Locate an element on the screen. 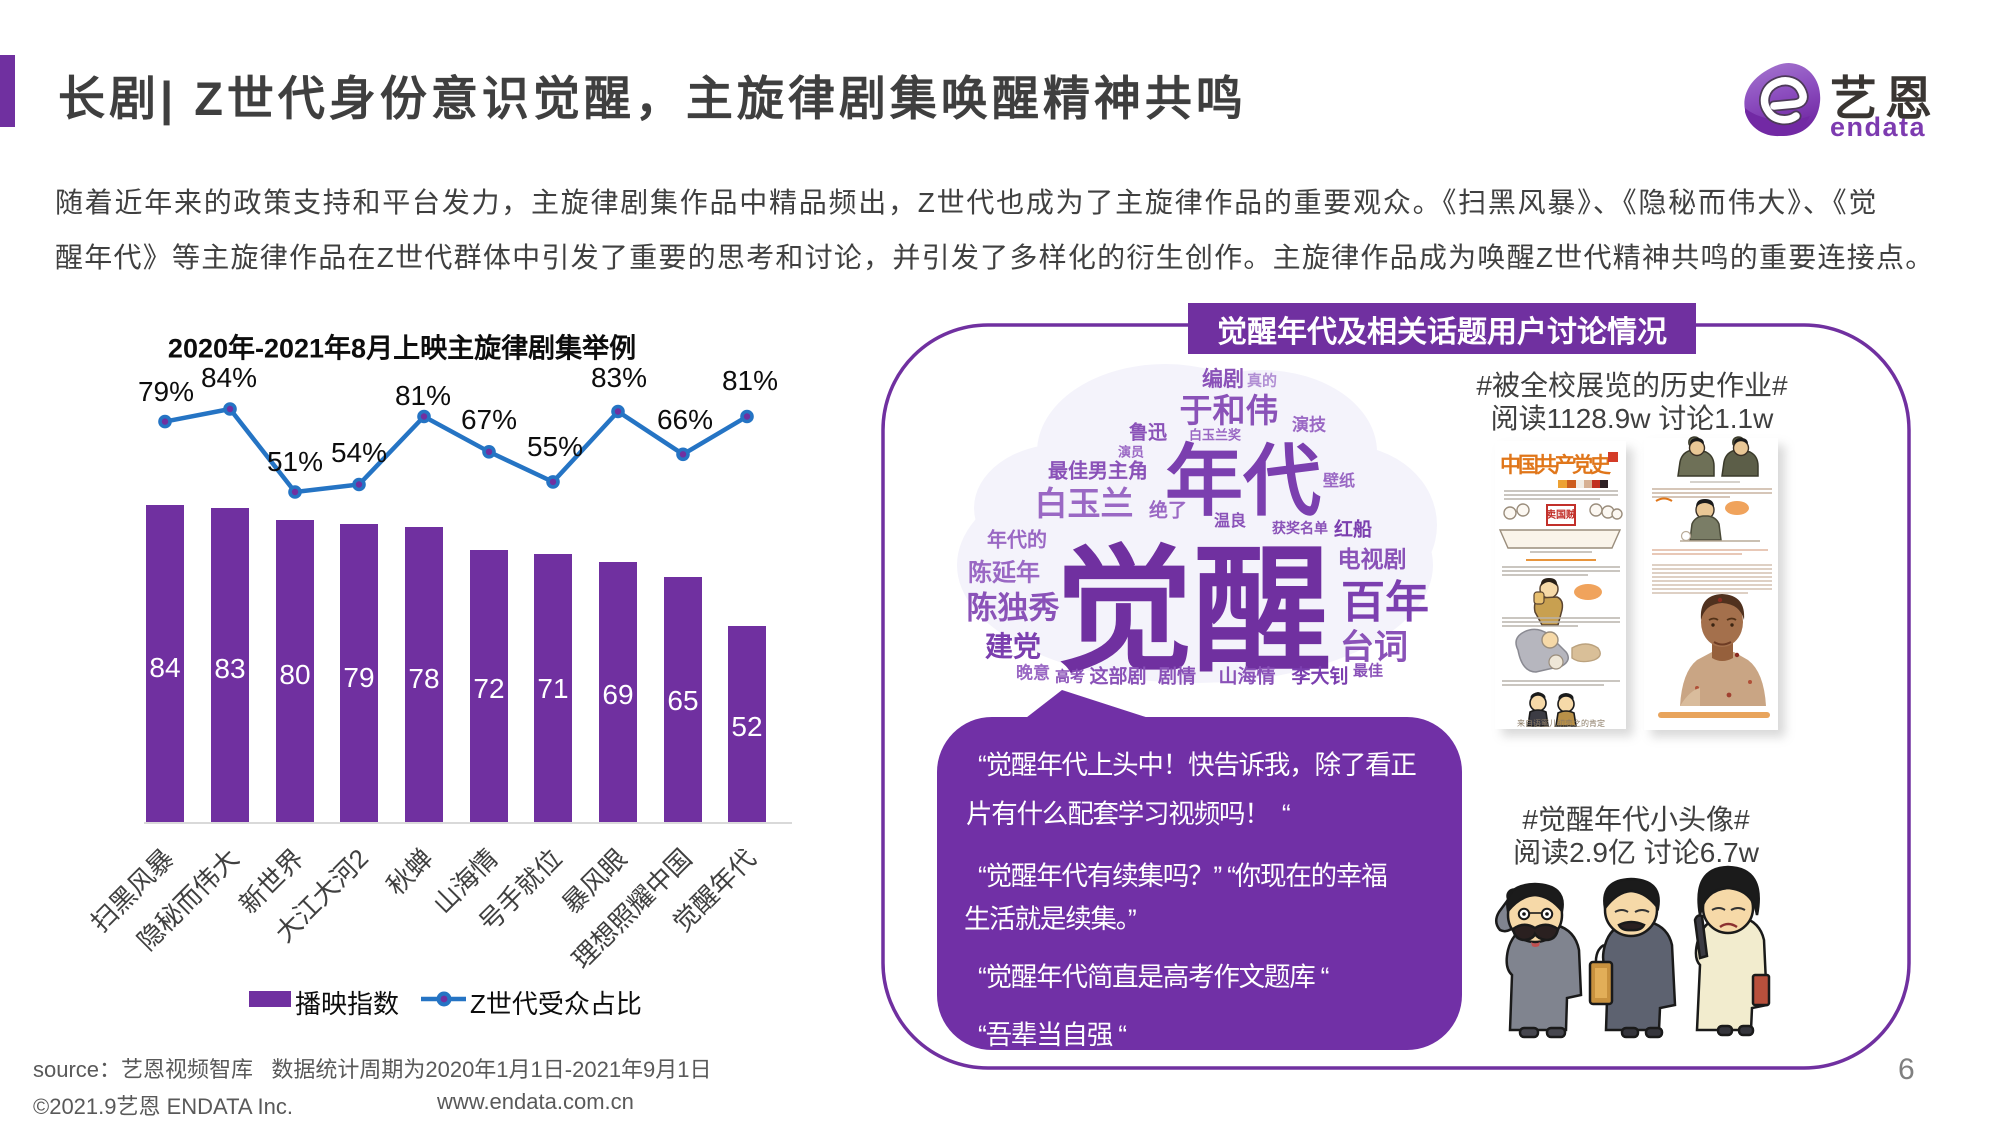 The height and width of the screenshot is (1125, 2000). svg-text: 卖国贼 is located at coordinates (1561, 514).